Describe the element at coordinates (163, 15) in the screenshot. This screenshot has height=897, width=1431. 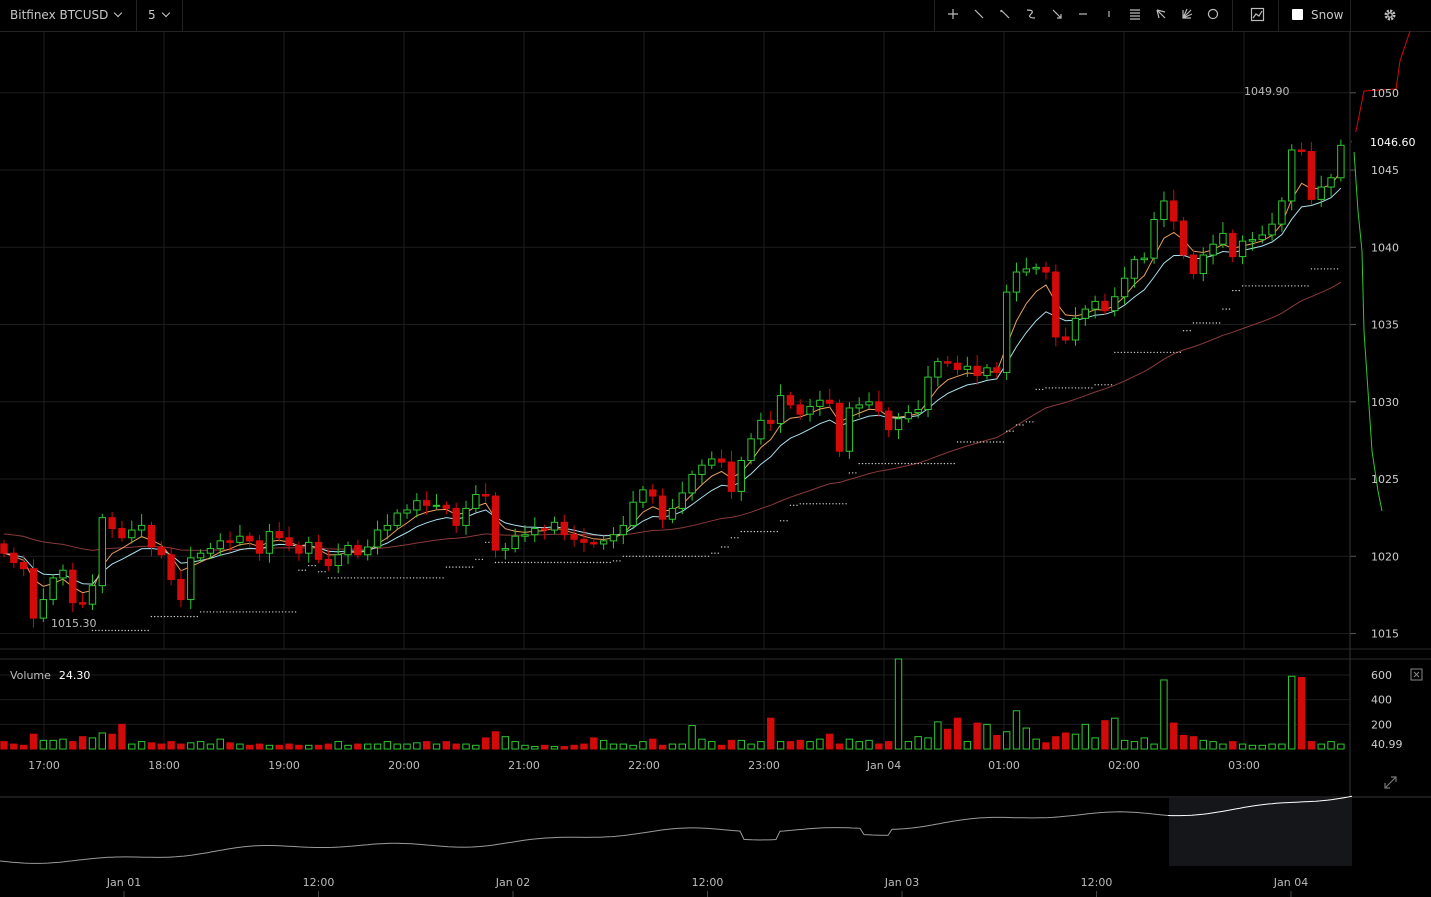
I see `interval-selector: 5` at that location.